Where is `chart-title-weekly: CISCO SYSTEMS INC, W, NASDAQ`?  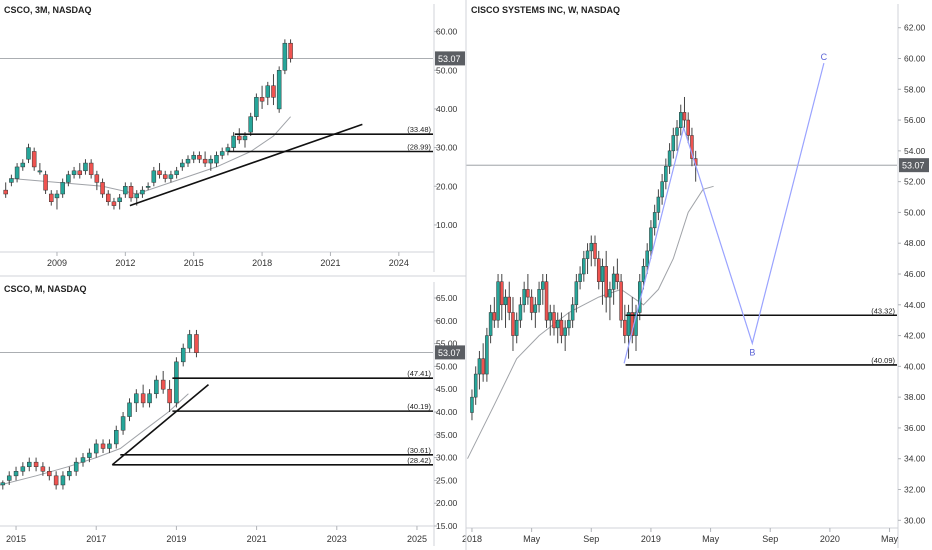 chart-title-weekly: CISCO SYSTEMS INC, W, NASDAQ is located at coordinates (545, 10).